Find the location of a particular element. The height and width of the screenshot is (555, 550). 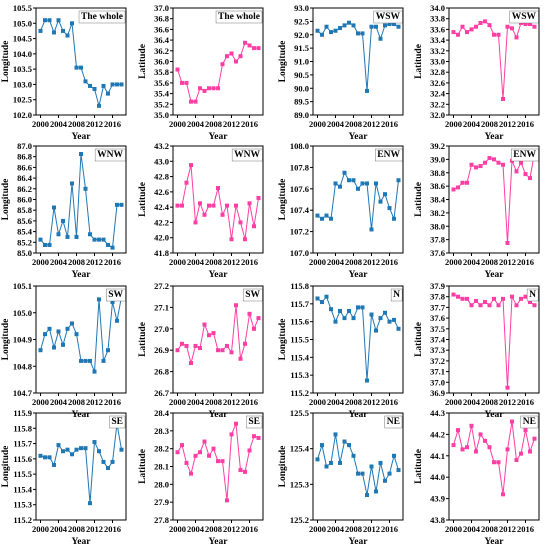

y-tick-label: 125.3 is located at coordinates (299, 484).